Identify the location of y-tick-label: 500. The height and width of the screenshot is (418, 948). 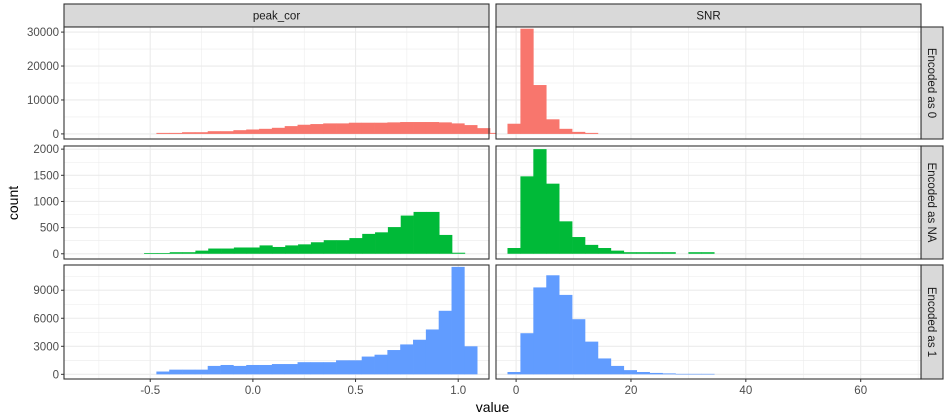
(49, 229).